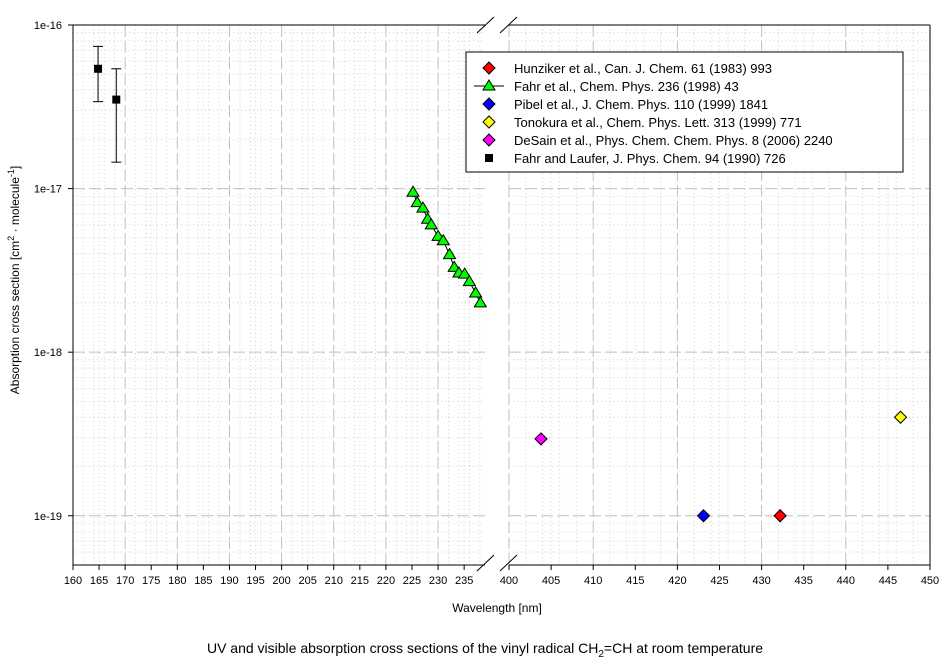 The image size is (944, 666). Describe the element at coordinates (438, 581) in the screenshot. I see `x-tick-label: 230` at that location.